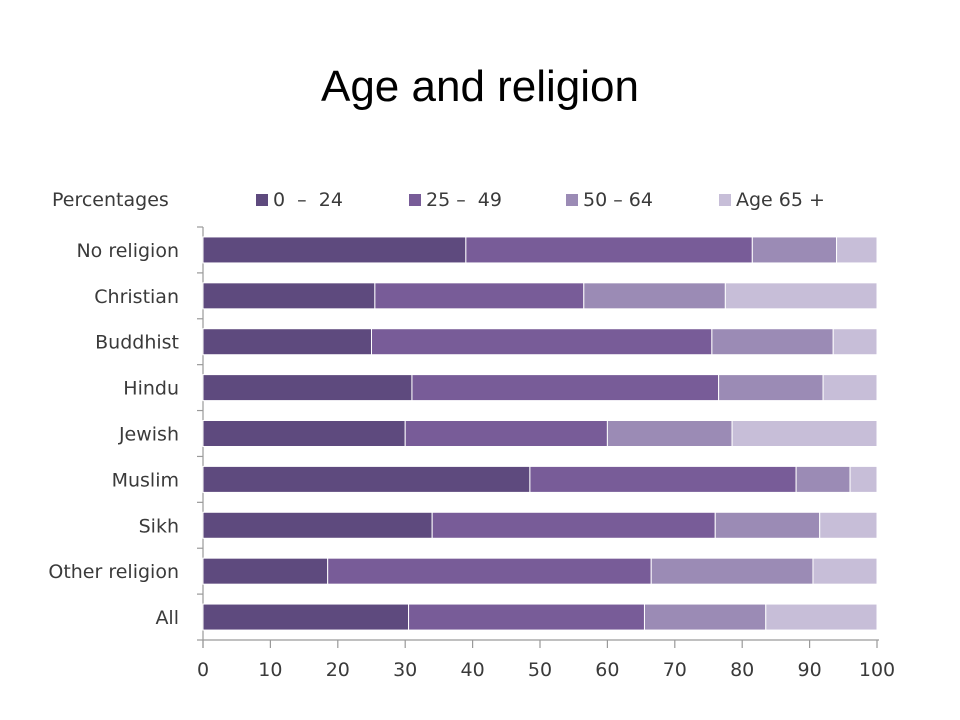 The width and height of the screenshot is (960, 720). What do you see at coordinates (810, 670) in the screenshot?
I see `x-tick-label: 90` at bounding box center [810, 670].